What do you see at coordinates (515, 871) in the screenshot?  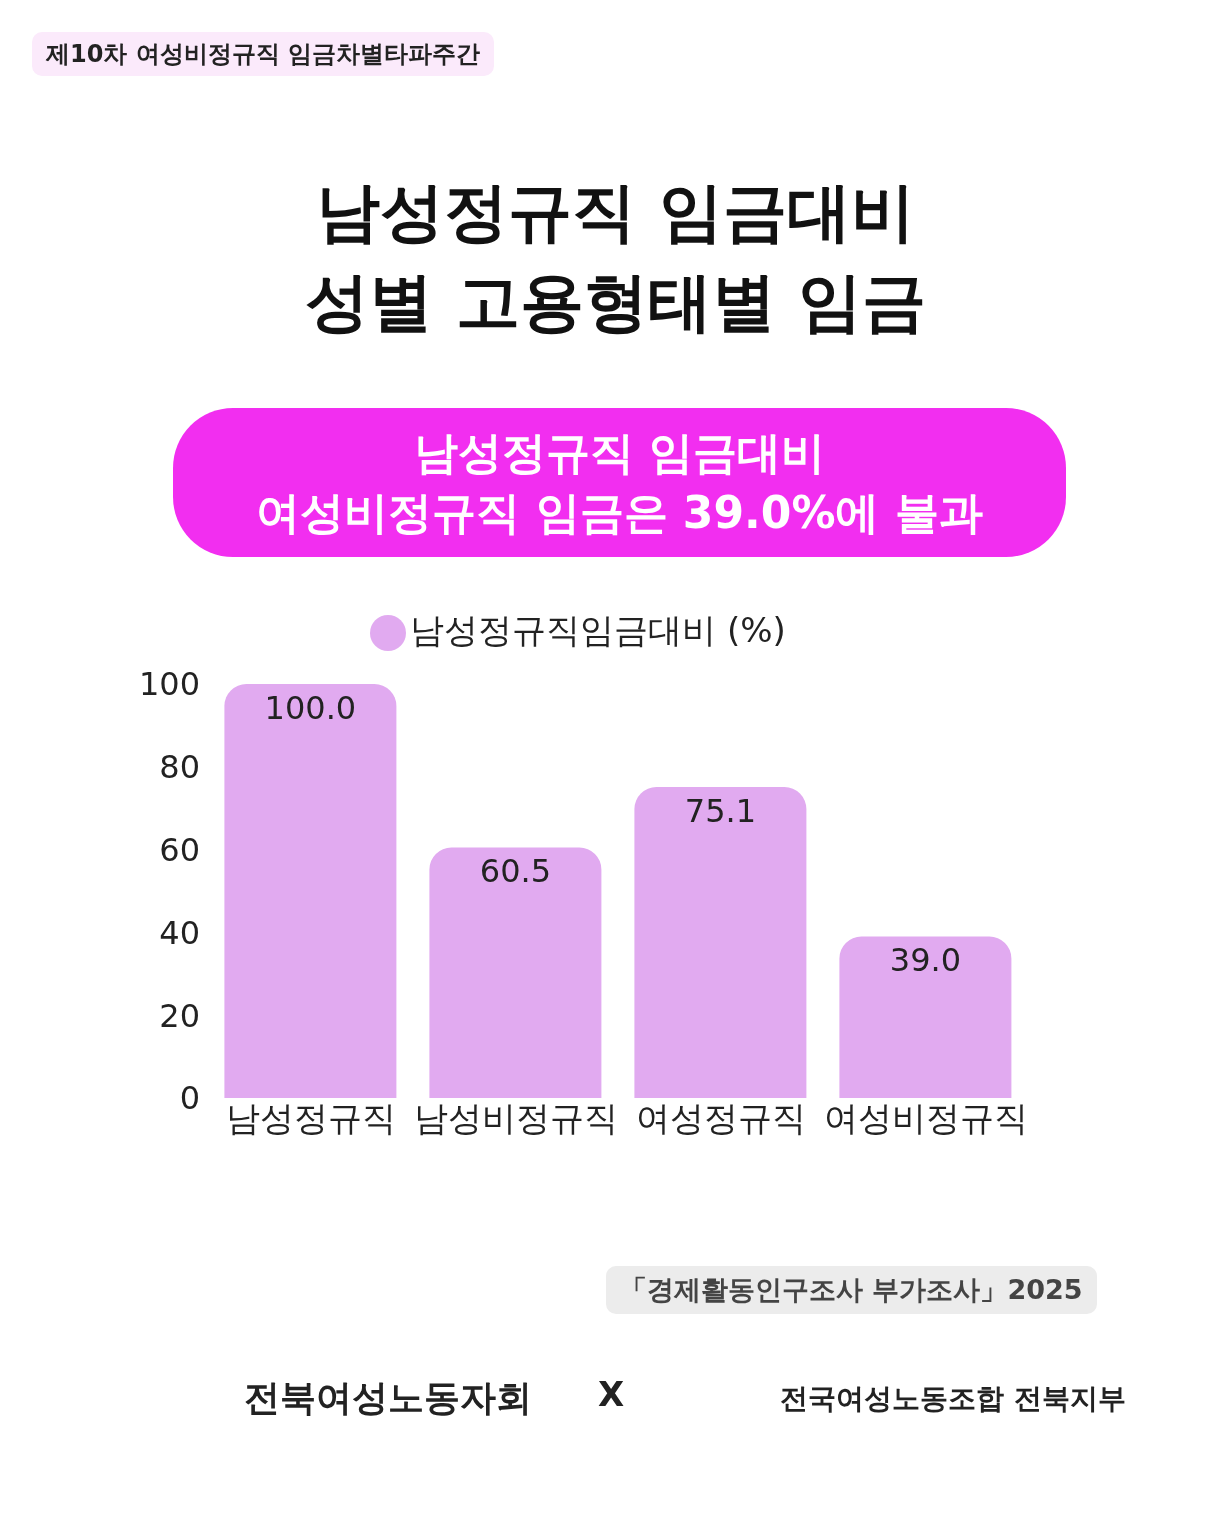 I see `data-label: 60.5` at bounding box center [515, 871].